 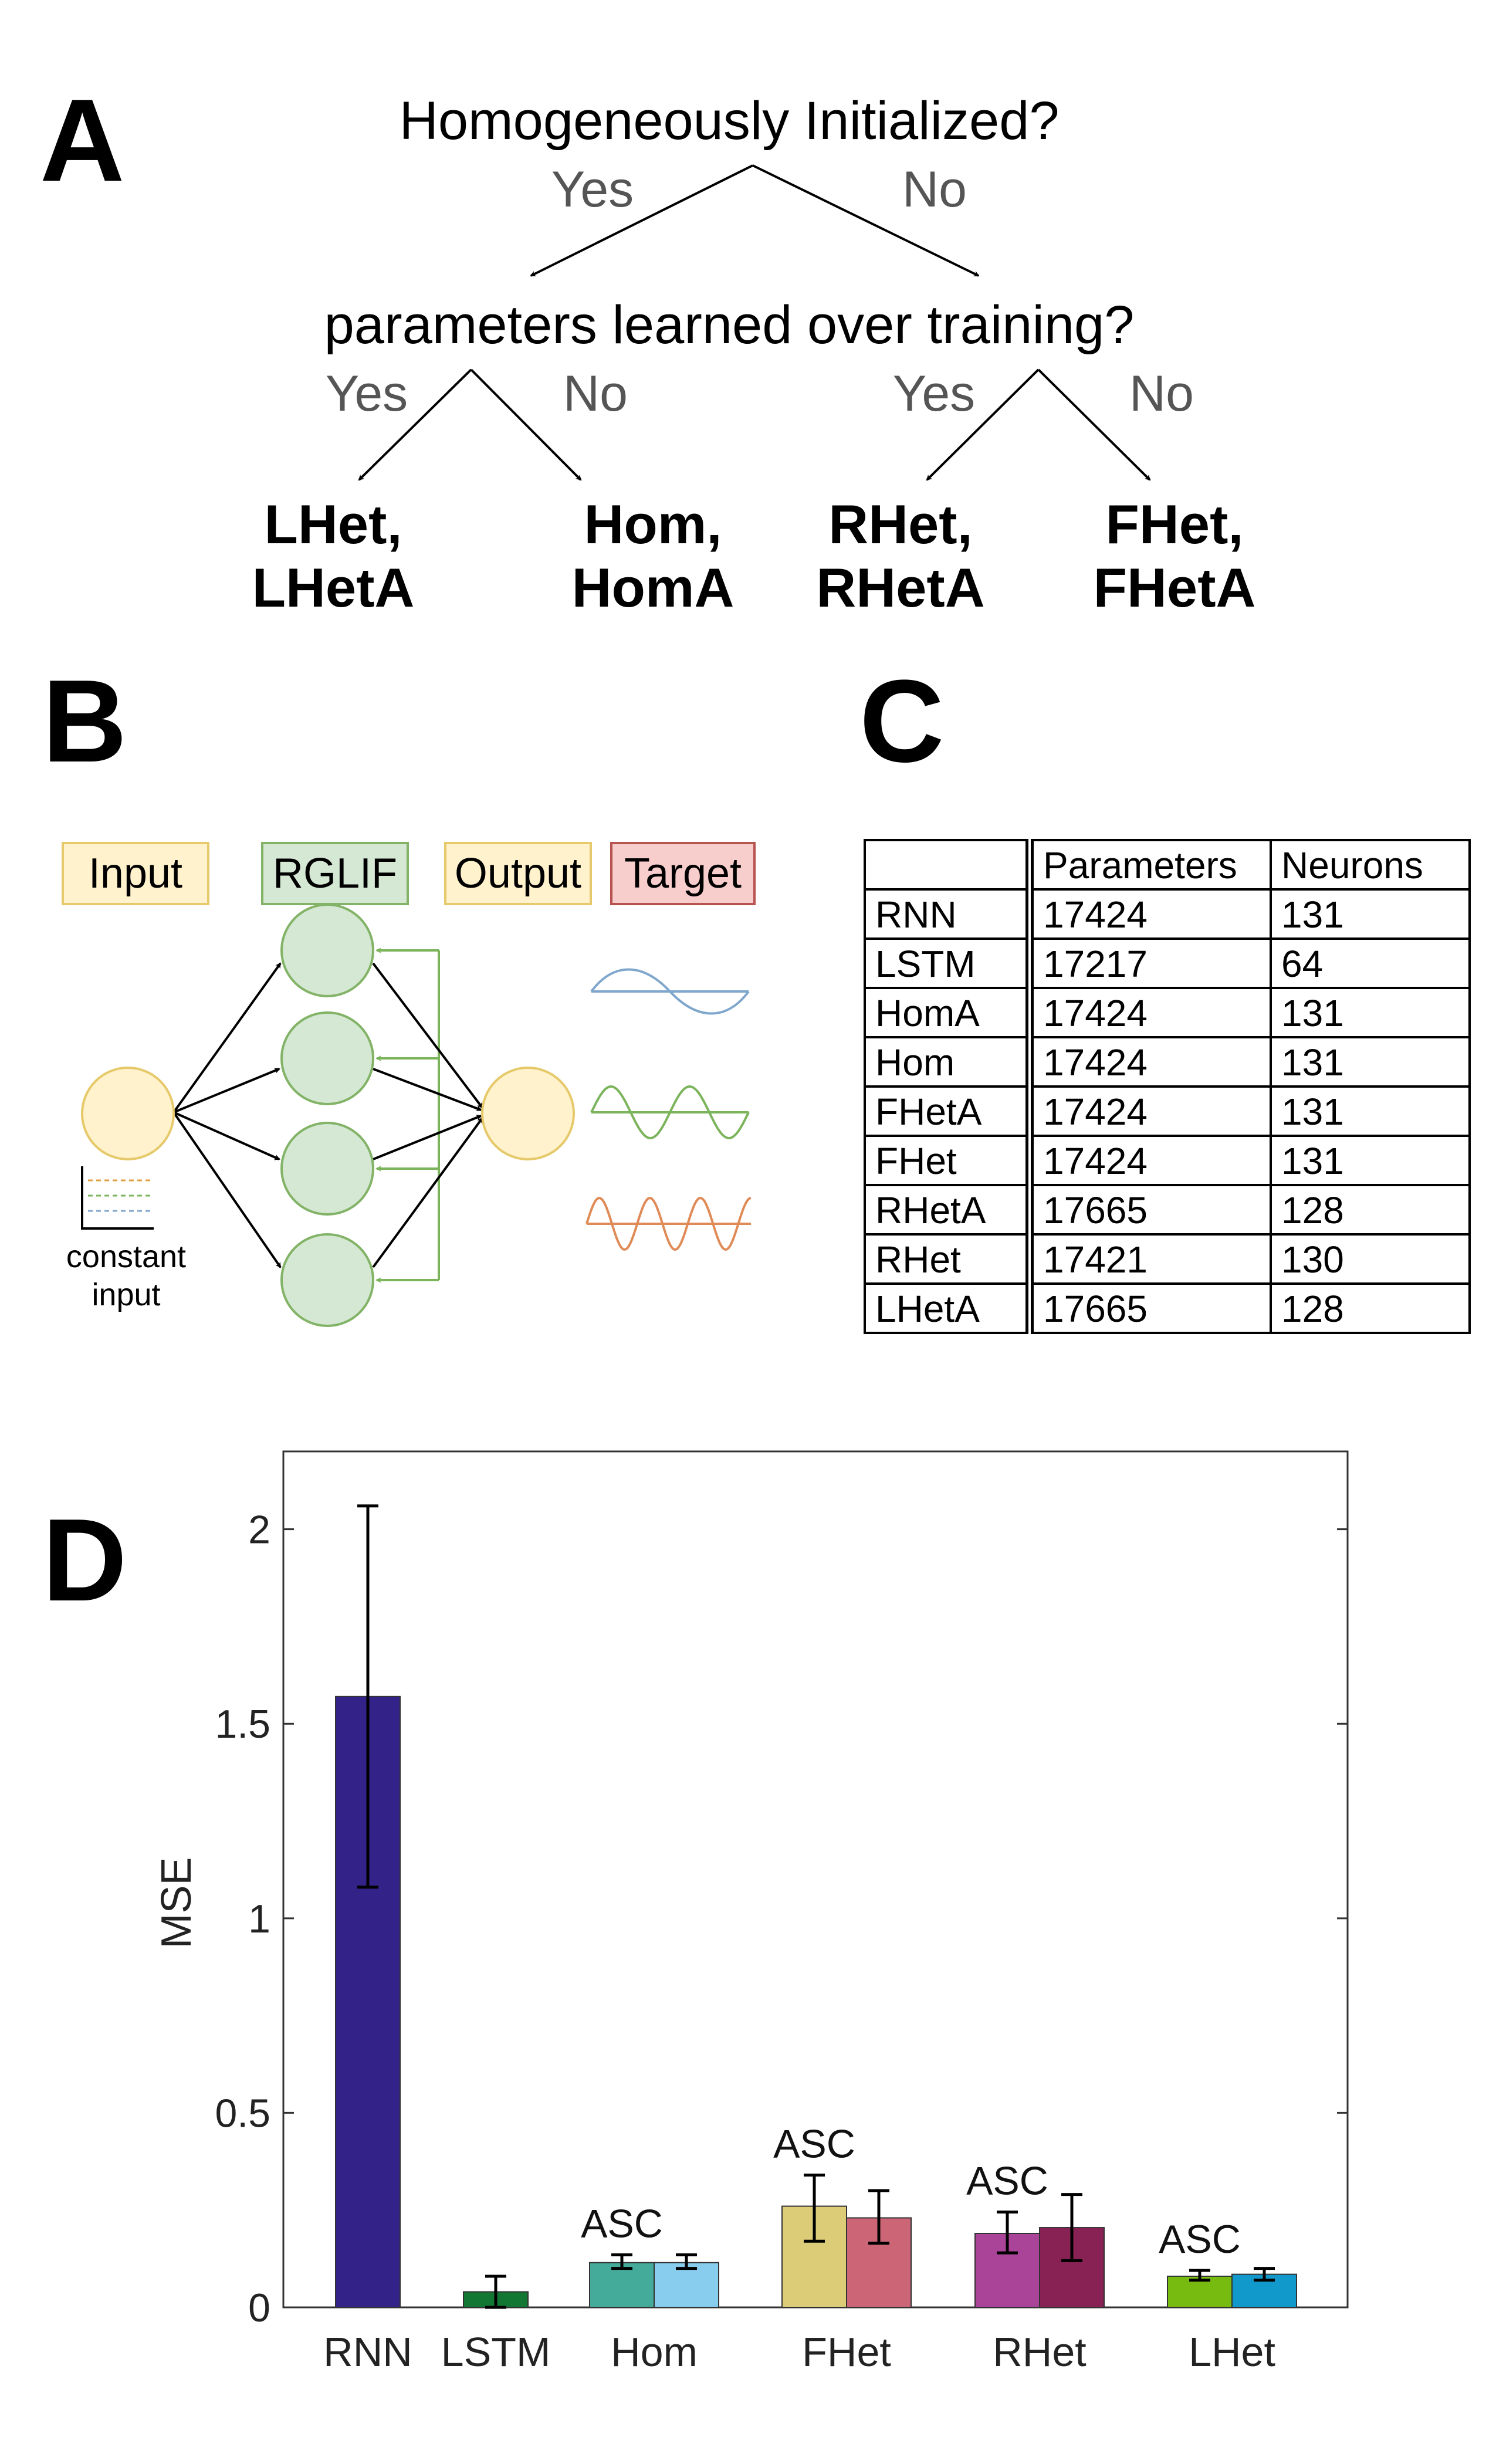 I want to click on panel-label-c: C, so click(x=902, y=721).